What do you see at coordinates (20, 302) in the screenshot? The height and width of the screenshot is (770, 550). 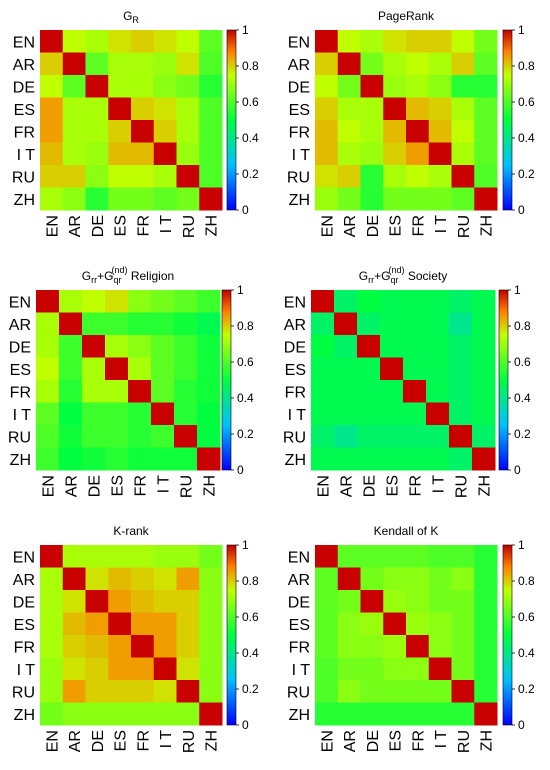 I see `row-label: EN` at bounding box center [20, 302].